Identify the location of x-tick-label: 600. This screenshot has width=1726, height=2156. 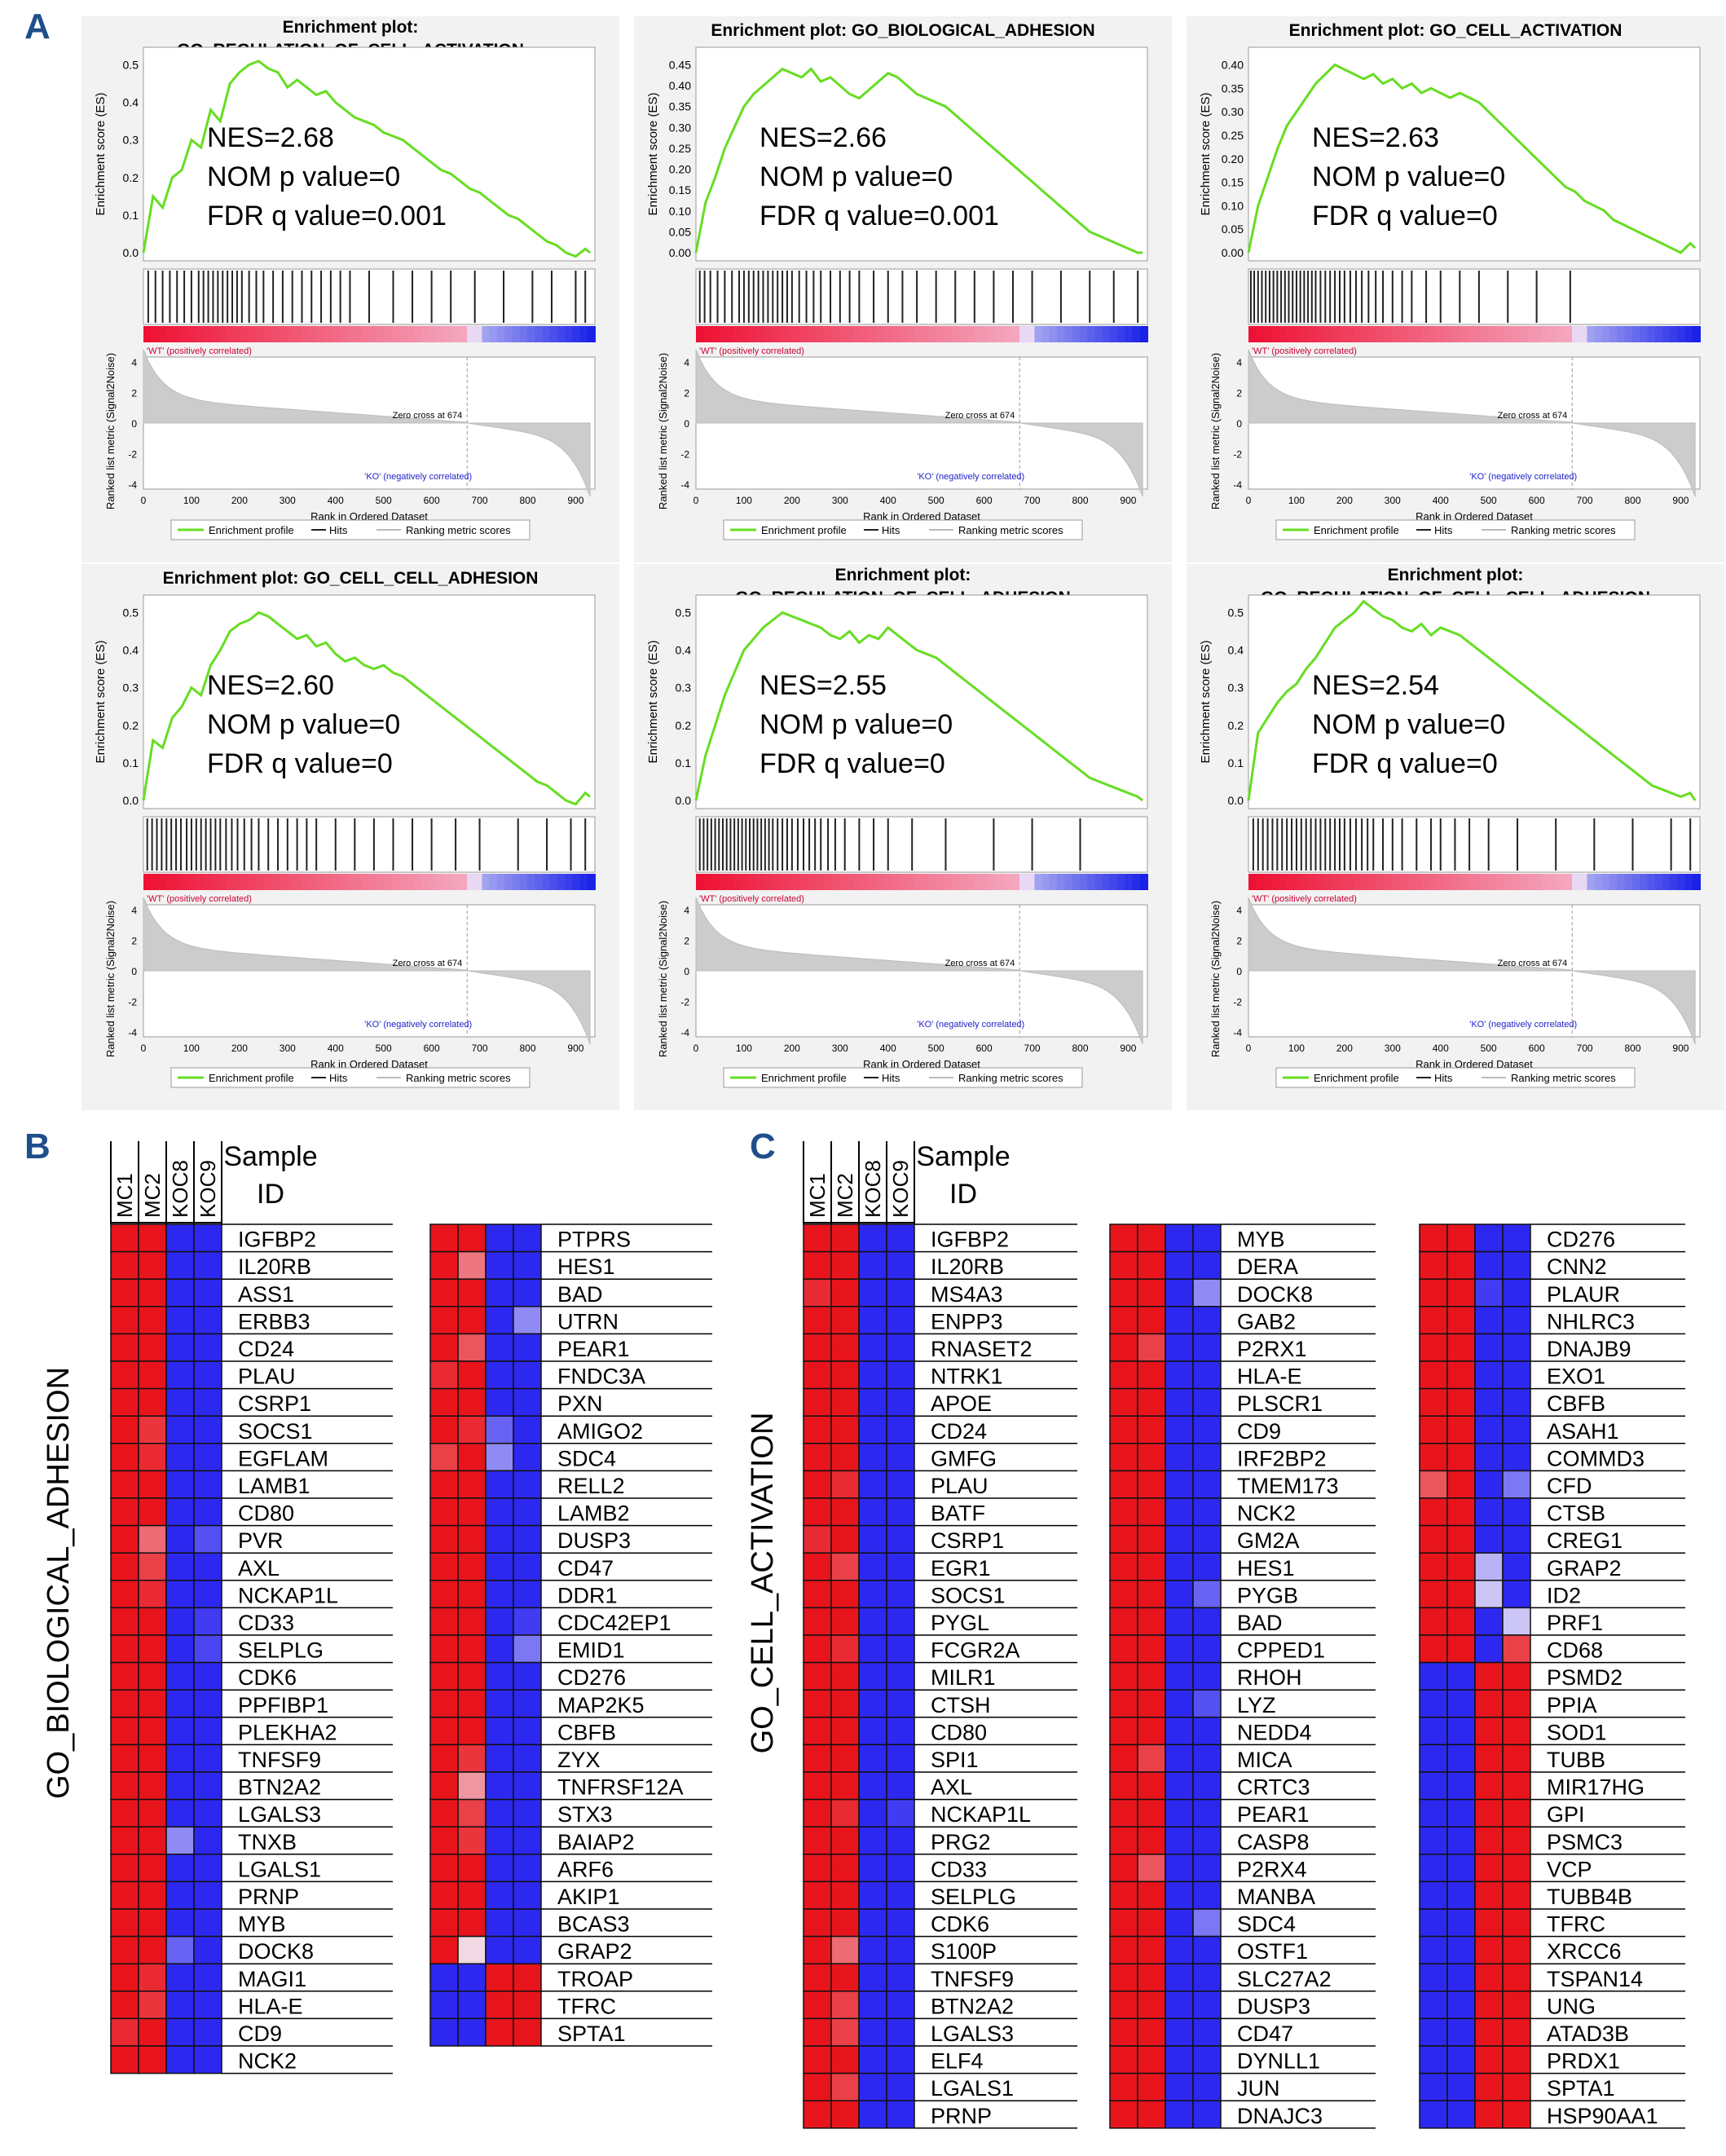
(1537, 1048).